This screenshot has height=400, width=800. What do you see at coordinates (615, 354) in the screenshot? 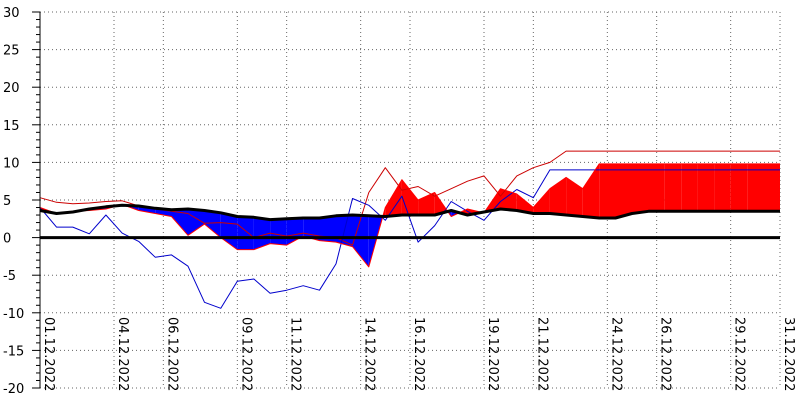
I see `x-tick-label: 24.12.2022` at bounding box center [615, 354].